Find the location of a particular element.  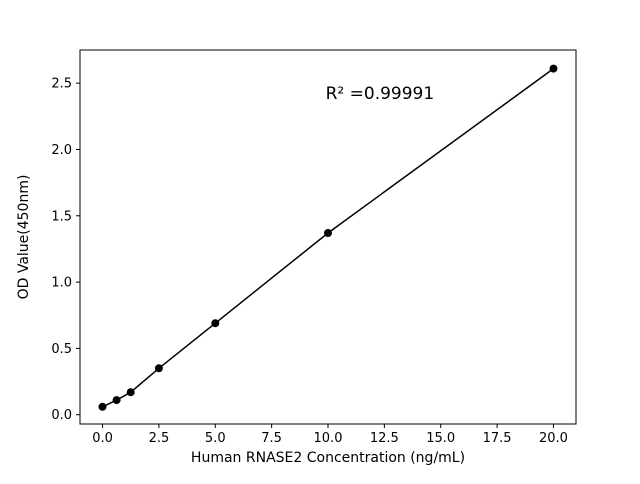

y-axis-label: OD Value(450nm) is located at coordinates (24, 237).